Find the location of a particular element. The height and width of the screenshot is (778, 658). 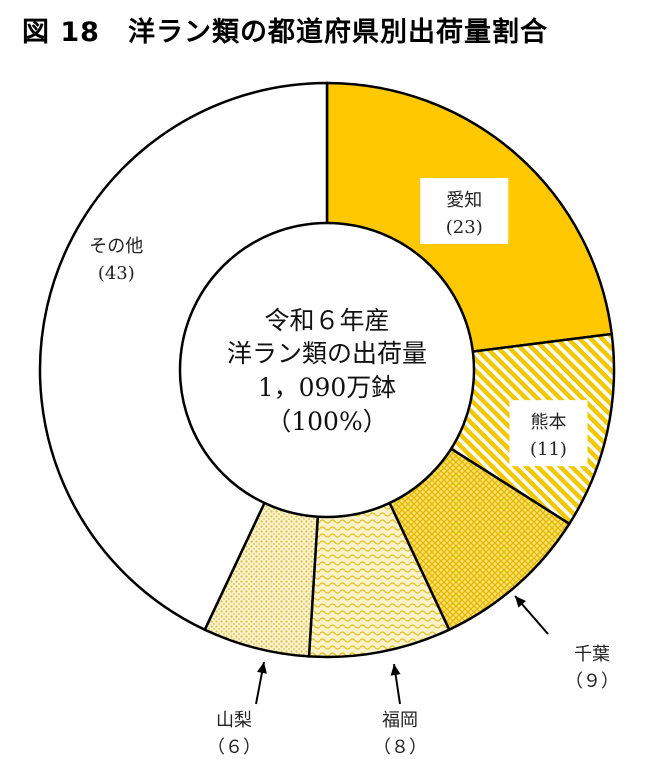

center-text-line: 令和６年産 is located at coordinates (326, 320).